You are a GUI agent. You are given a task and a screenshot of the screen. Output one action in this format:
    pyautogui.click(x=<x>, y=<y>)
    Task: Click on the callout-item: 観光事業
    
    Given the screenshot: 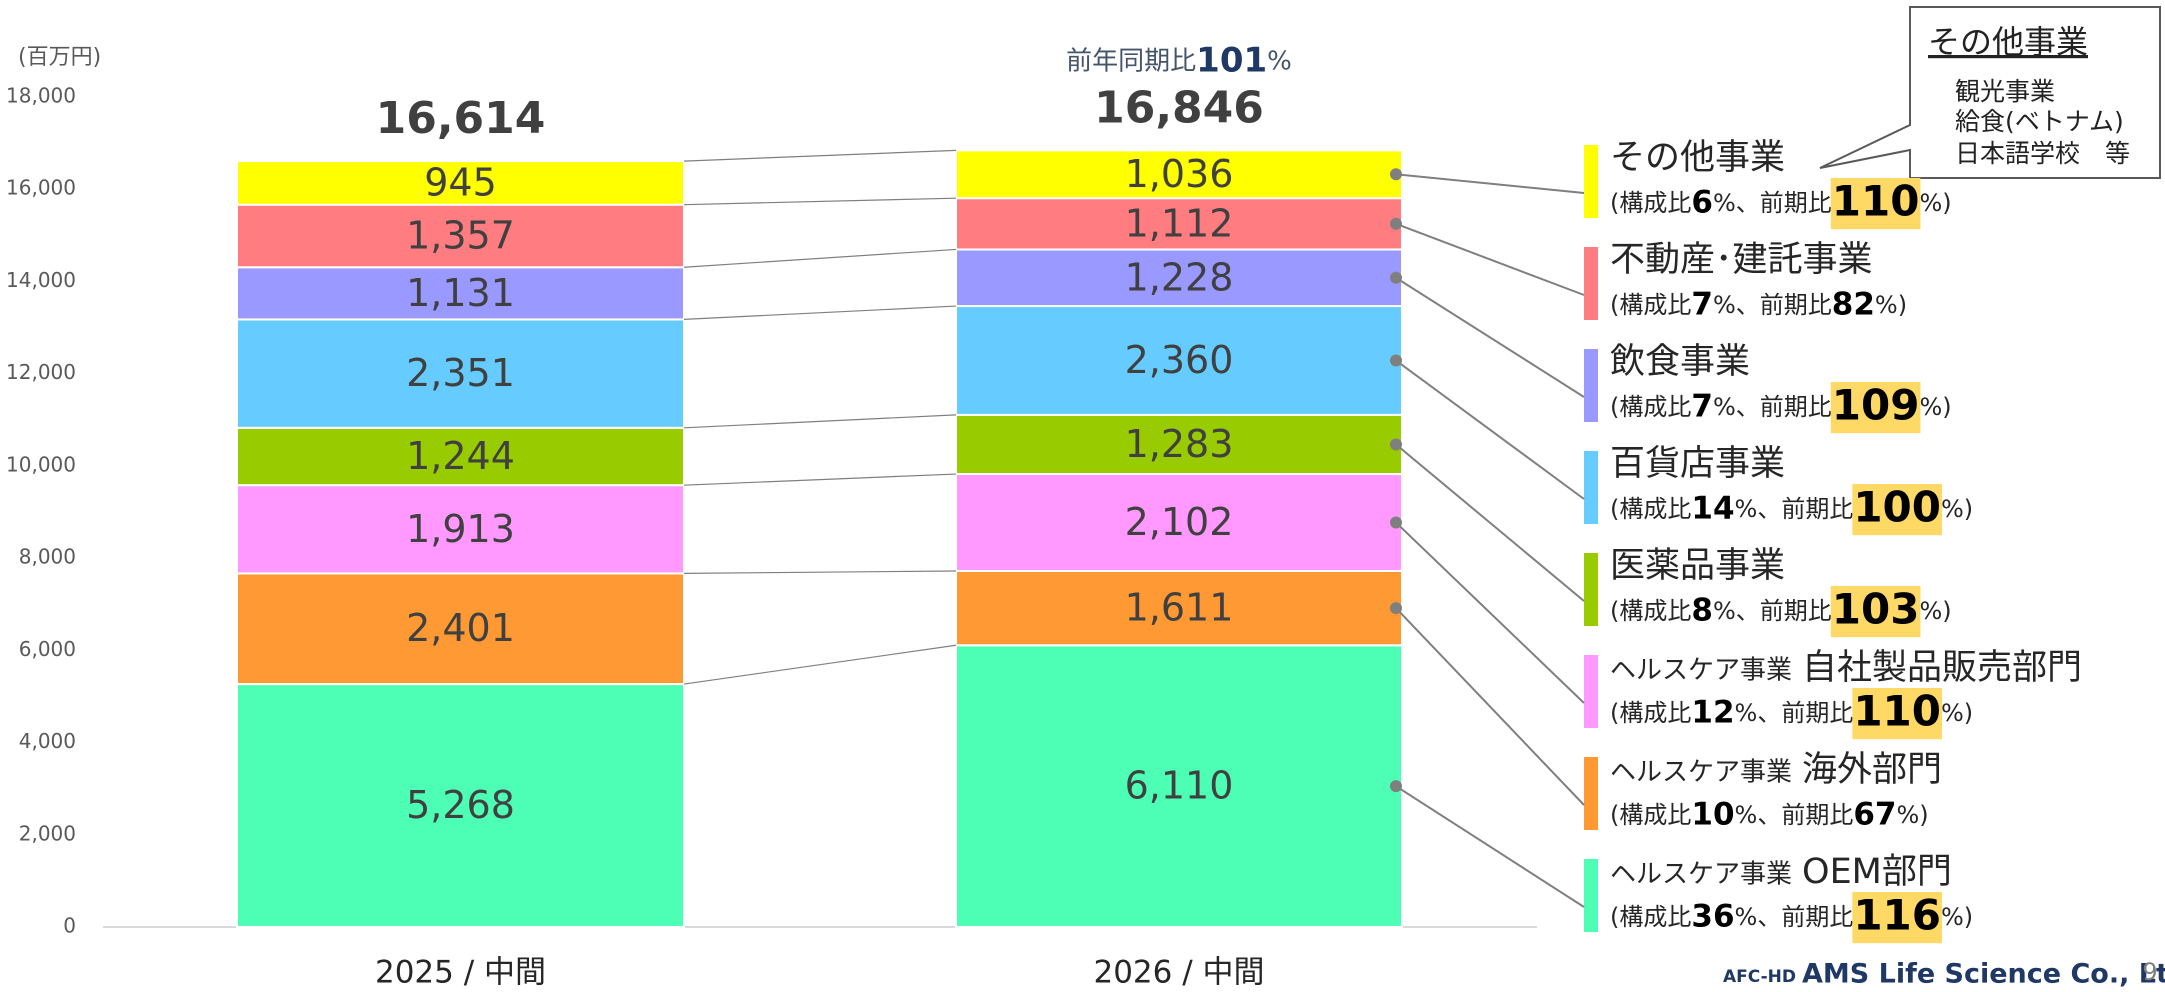 What is the action you would take?
    pyautogui.click(x=2005, y=91)
    